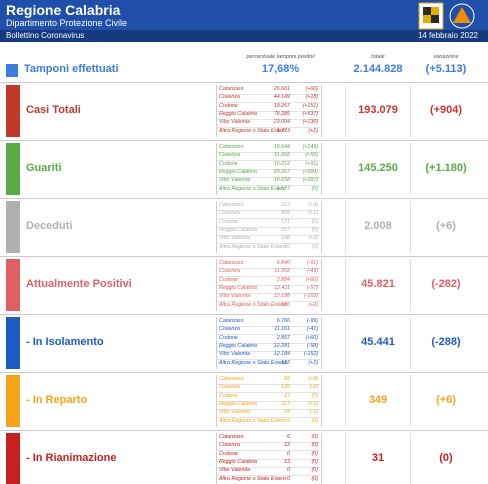  What do you see at coordinates (280, 57) in the screenshot?
I see `col-percent: percentuale tamponi positivi` at bounding box center [280, 57].